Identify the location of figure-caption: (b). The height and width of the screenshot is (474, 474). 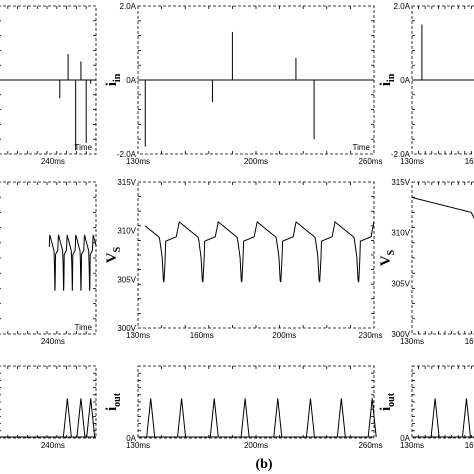
(263, 464).